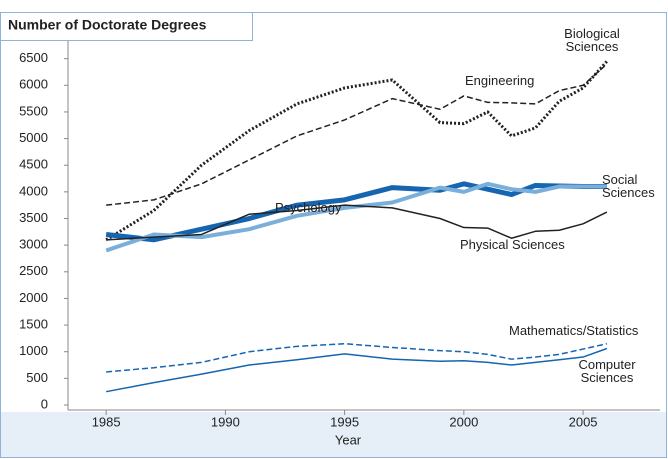 Image resolution: width=668 pixels, height=459 pixels. I want to click on series-label: Biological Sciences, so click(592, 40).